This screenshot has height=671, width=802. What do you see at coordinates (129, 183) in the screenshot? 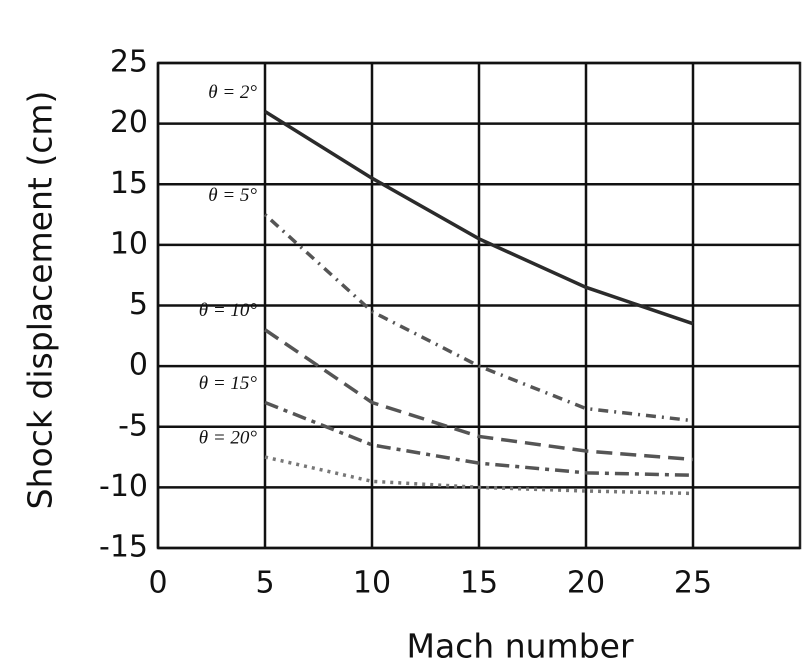
I see `y-tick-label: 15` at bounding box center [129, 183].